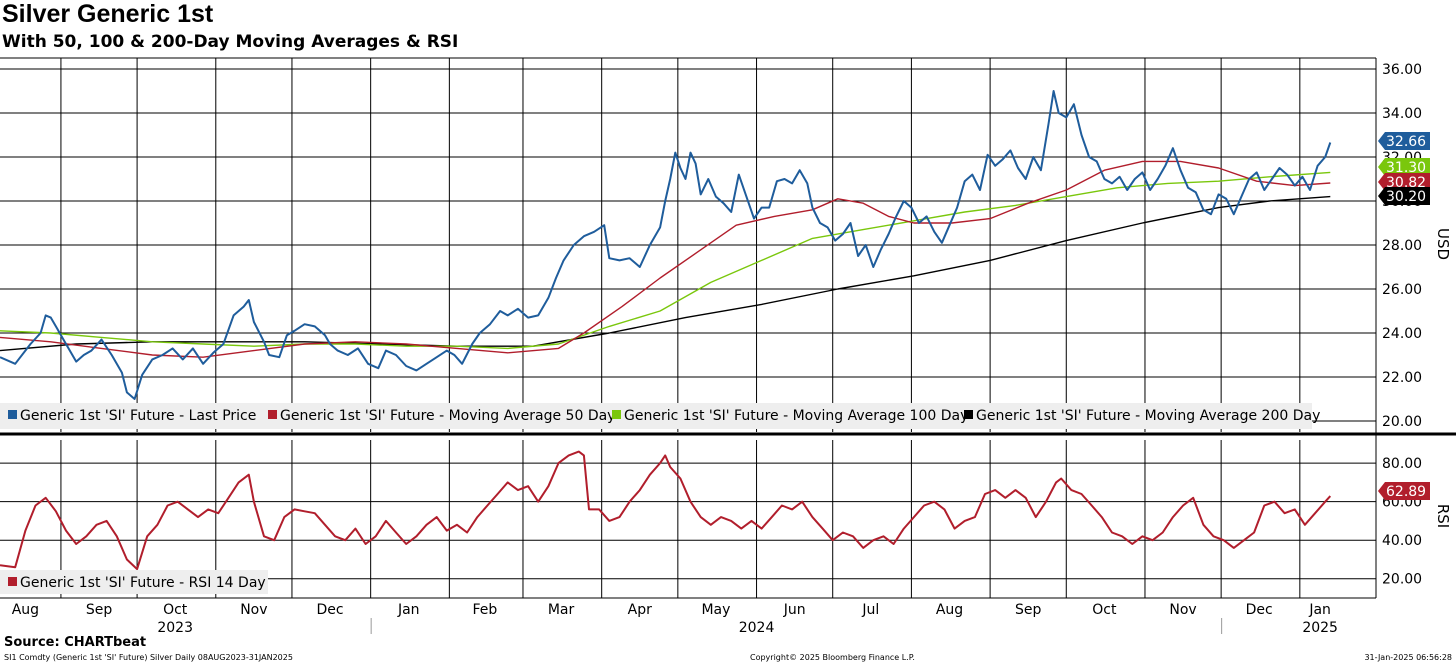 The width and height of the screenshot is (1456, 665). Describe the element at coordinates (794, 610) in the screenshot. I see `month-label: Jun` at that location.